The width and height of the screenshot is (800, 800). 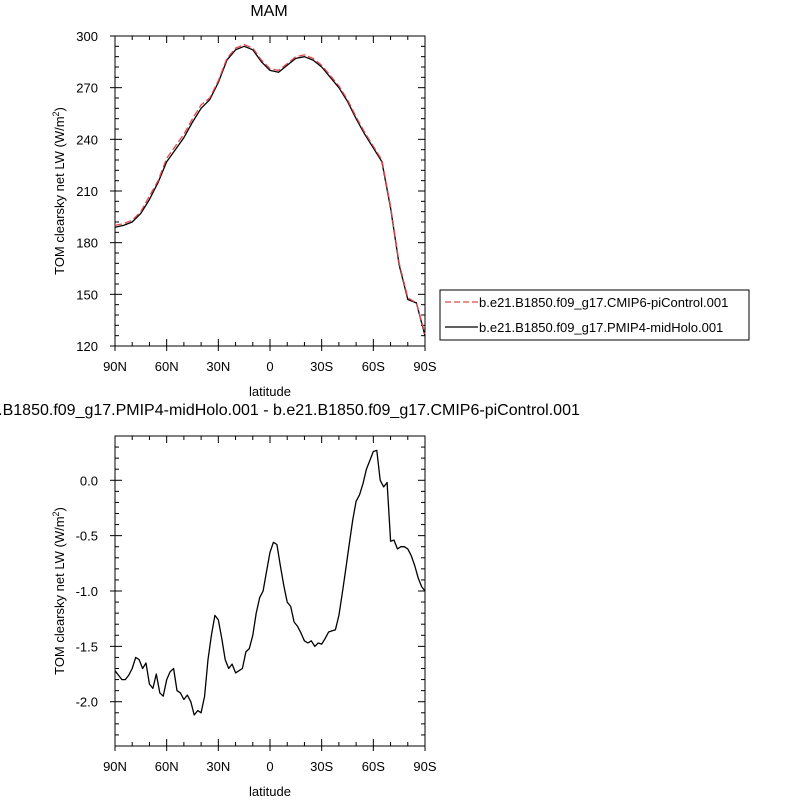 What do you see at coordinates (167, 766) in the screenshot?
I see `bottom-xtick-label: 60N` at bounding box center [167, 766].